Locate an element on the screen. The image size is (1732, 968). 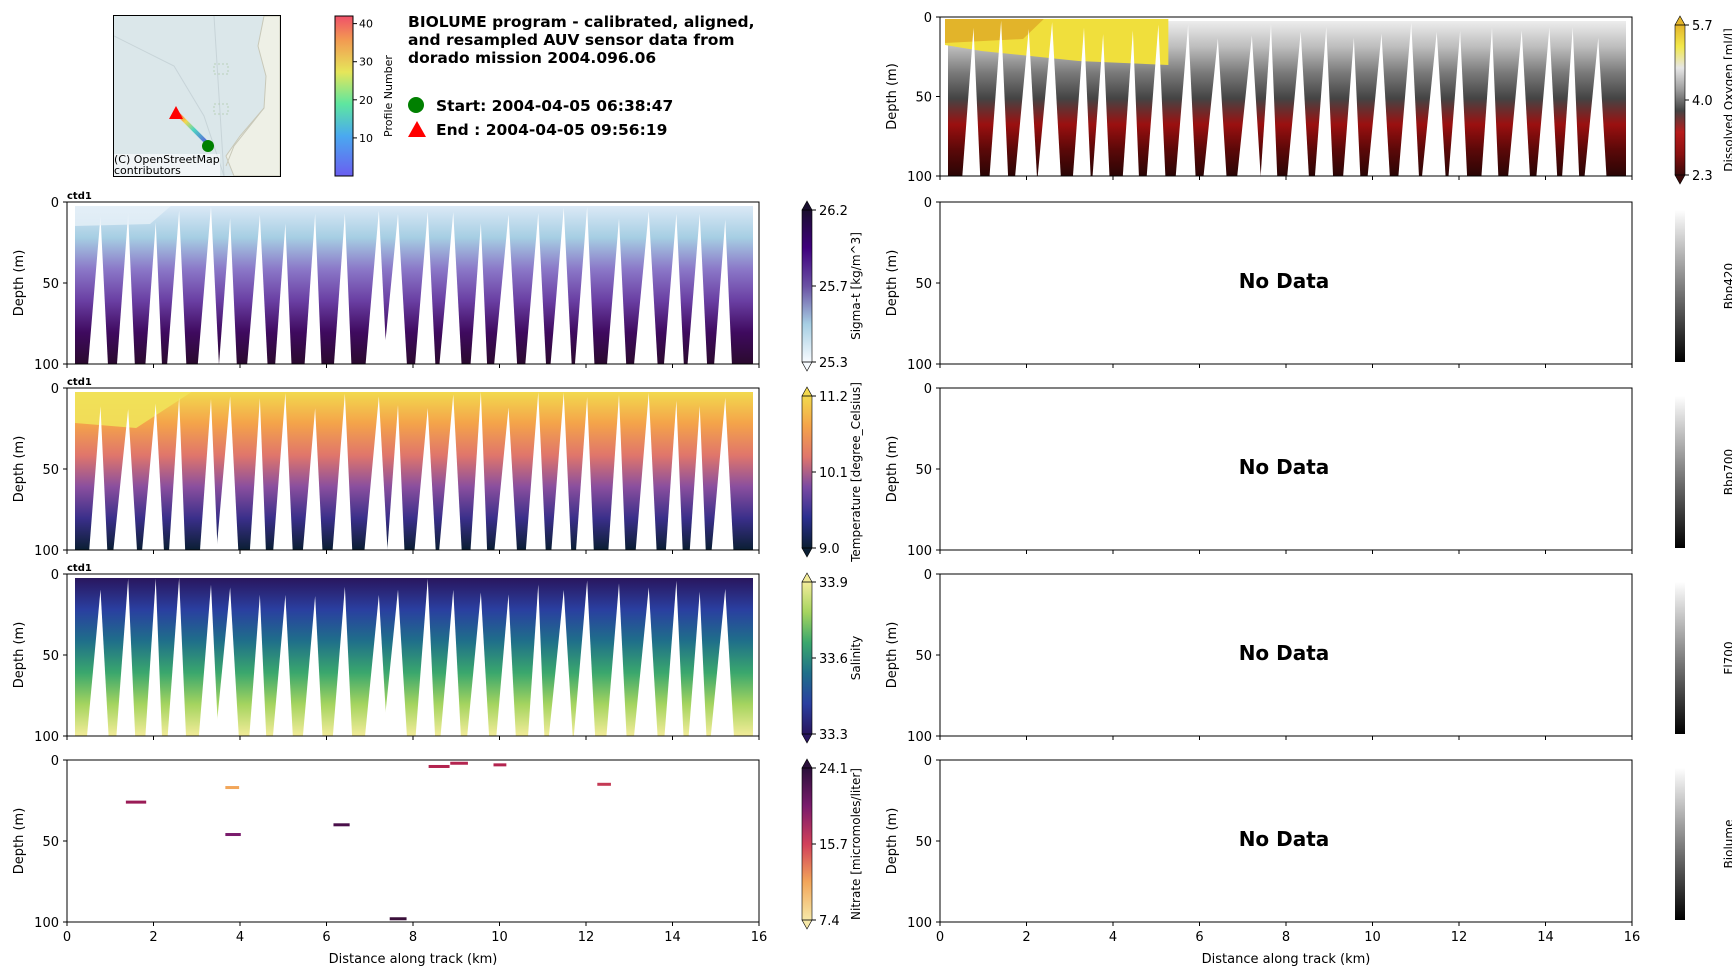
colorbar-tick-label: 9.0 is located at coordinates (829, 549).